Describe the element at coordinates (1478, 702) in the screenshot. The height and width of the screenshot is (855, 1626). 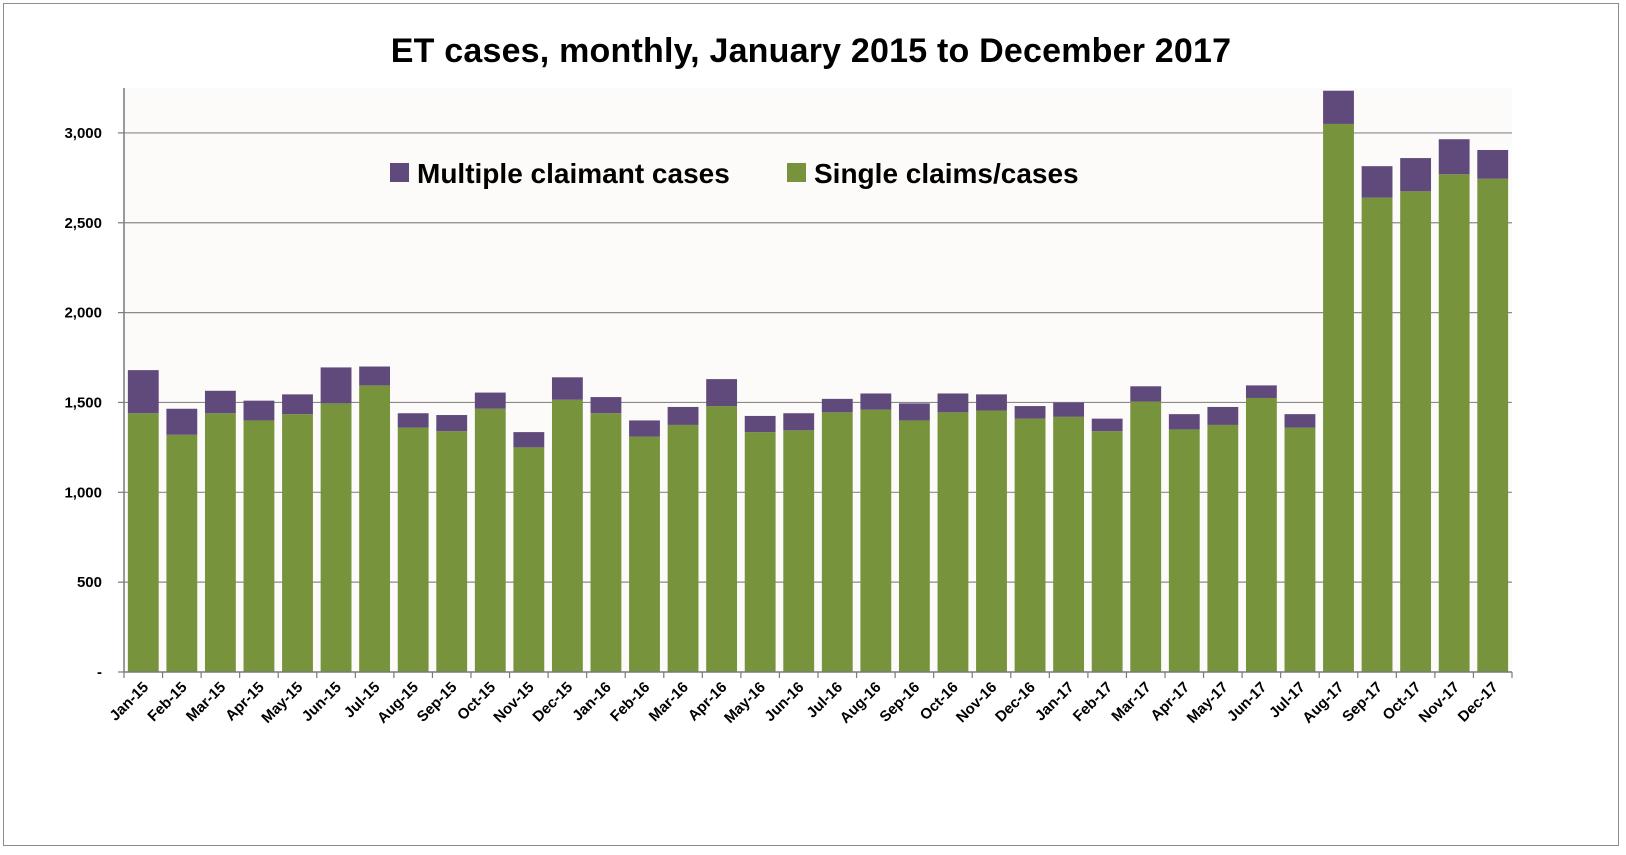
I see `x-tick-label: Dec-17` at that location.